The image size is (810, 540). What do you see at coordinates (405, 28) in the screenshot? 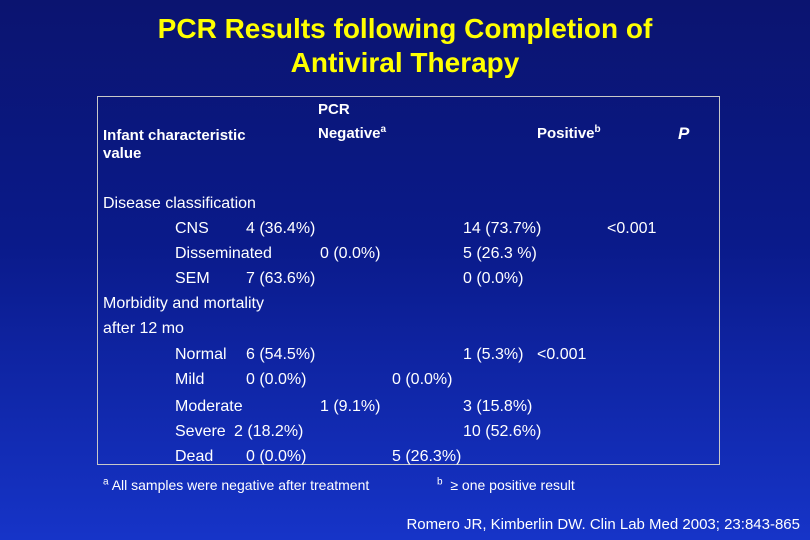
I see `title-line-1: PCR Results following Completion of` at bounding box center [405, 28].